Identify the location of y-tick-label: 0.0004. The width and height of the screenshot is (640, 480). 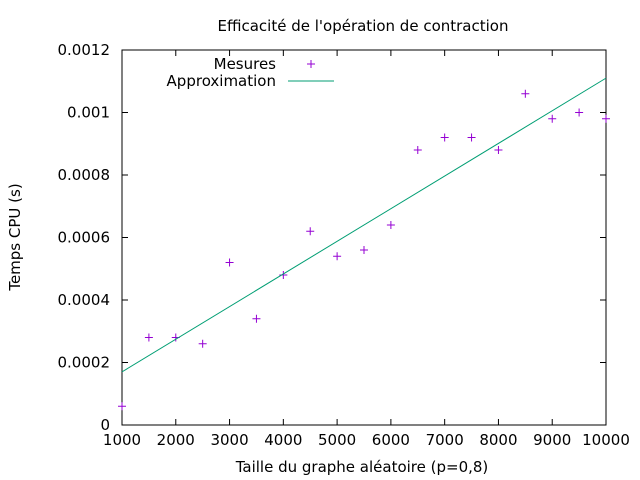
(84, 300).